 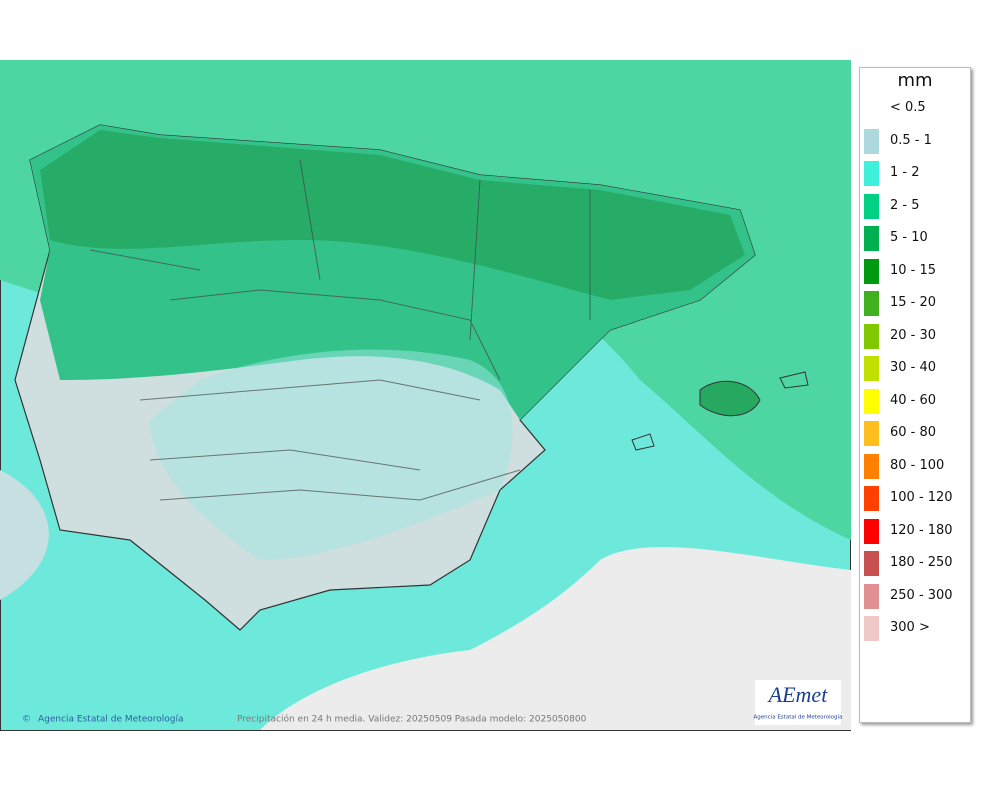 What do you see at coordinates (915, 80) in the screenshot?
I see `legend-title: mm` at bounding box center [915, 80].